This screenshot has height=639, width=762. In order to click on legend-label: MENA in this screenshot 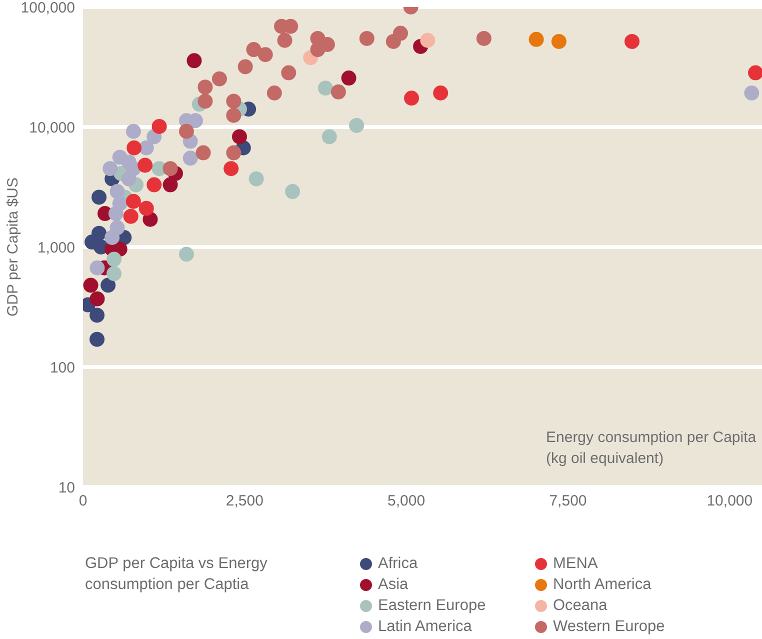, I will do `click(575, 563)`.